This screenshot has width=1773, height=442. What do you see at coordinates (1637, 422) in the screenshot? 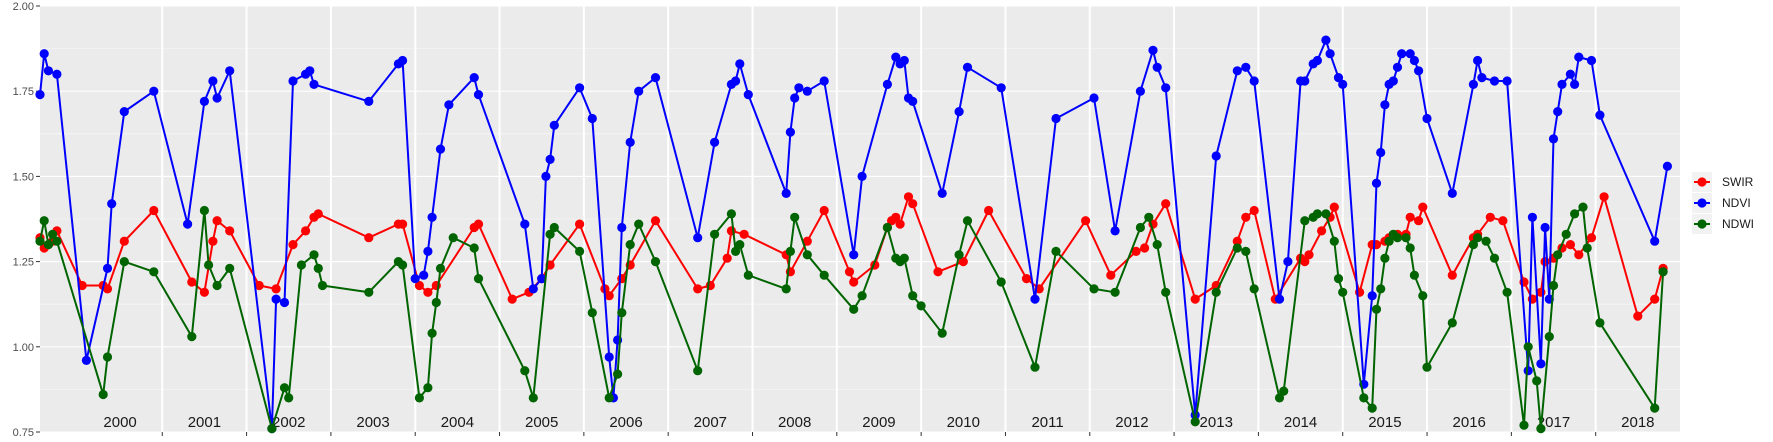
I see `year-label: 2018` at bounding box center [1637, 422].